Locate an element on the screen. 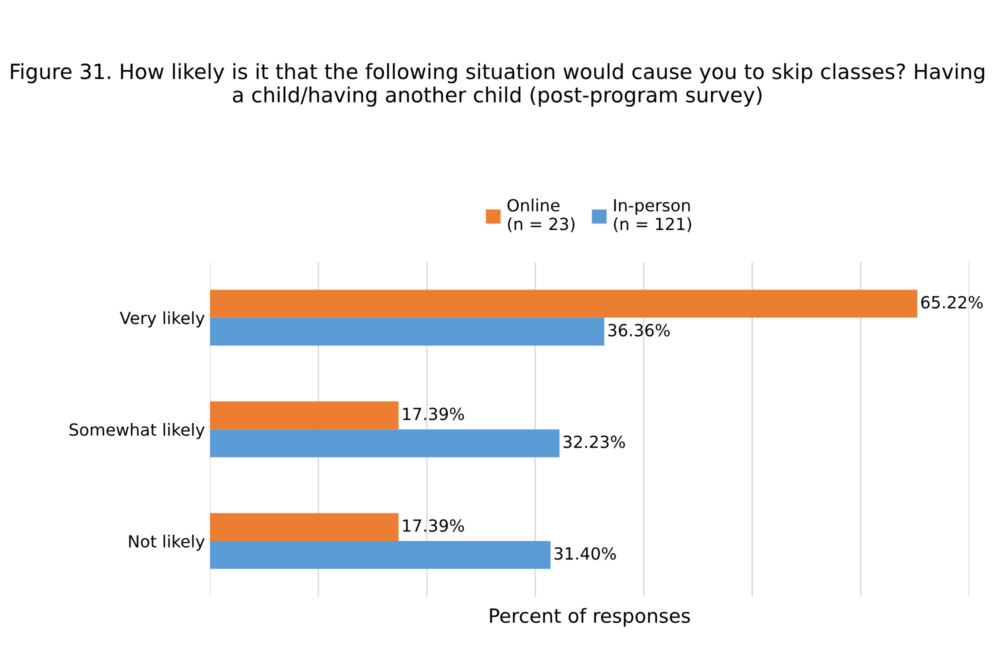  data-label: 31.40% is located at coordinates (585, 553).